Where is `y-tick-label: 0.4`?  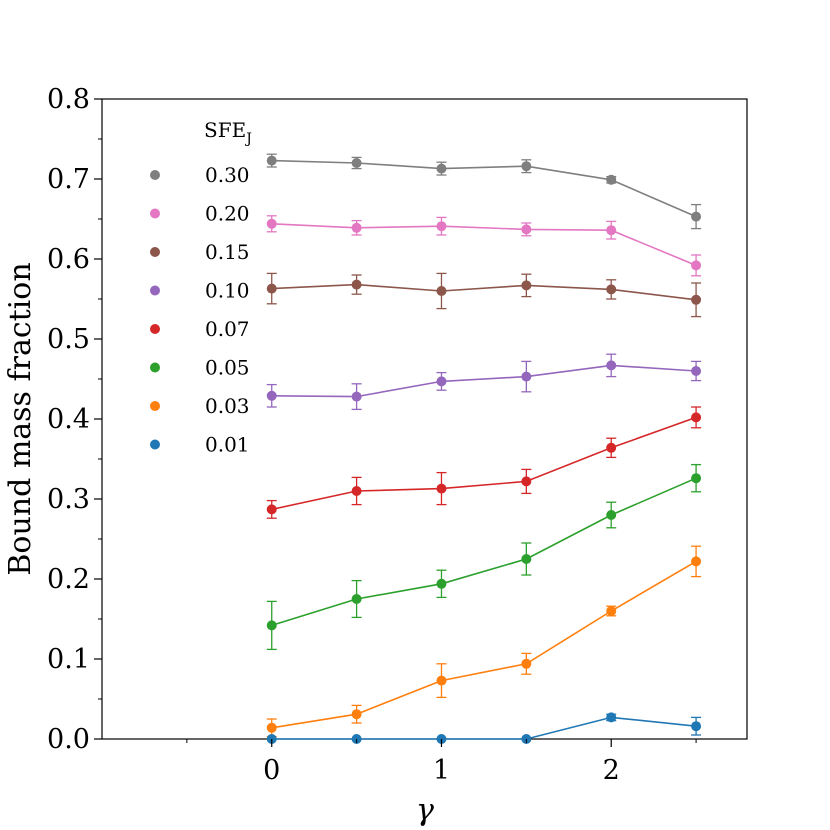 y-tick-label: 0.4 is located at coordinates (68, 419).